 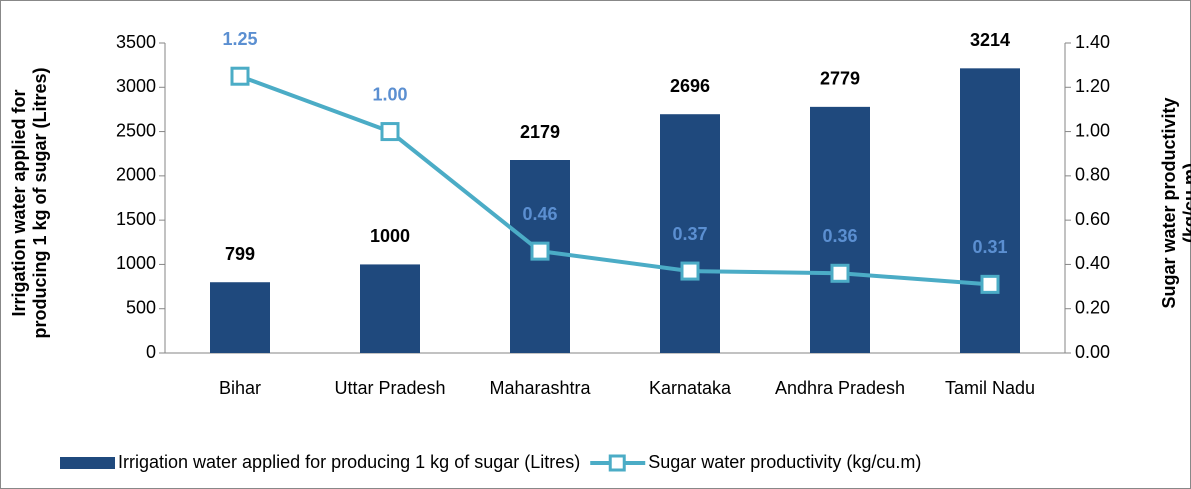 I want to click on y-tick-label: 3000, so click(x=136, y=86).